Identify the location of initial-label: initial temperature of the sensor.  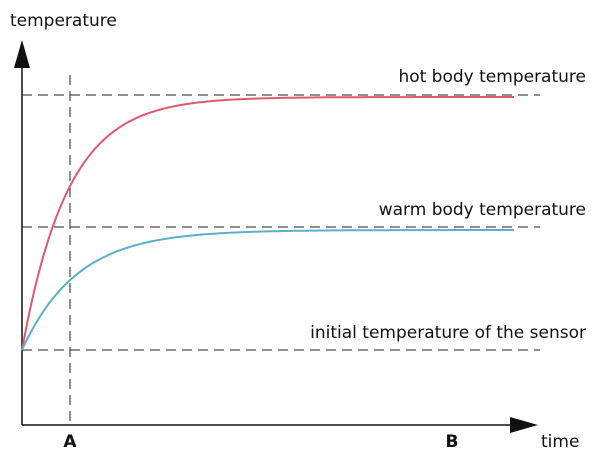
(448, 333).